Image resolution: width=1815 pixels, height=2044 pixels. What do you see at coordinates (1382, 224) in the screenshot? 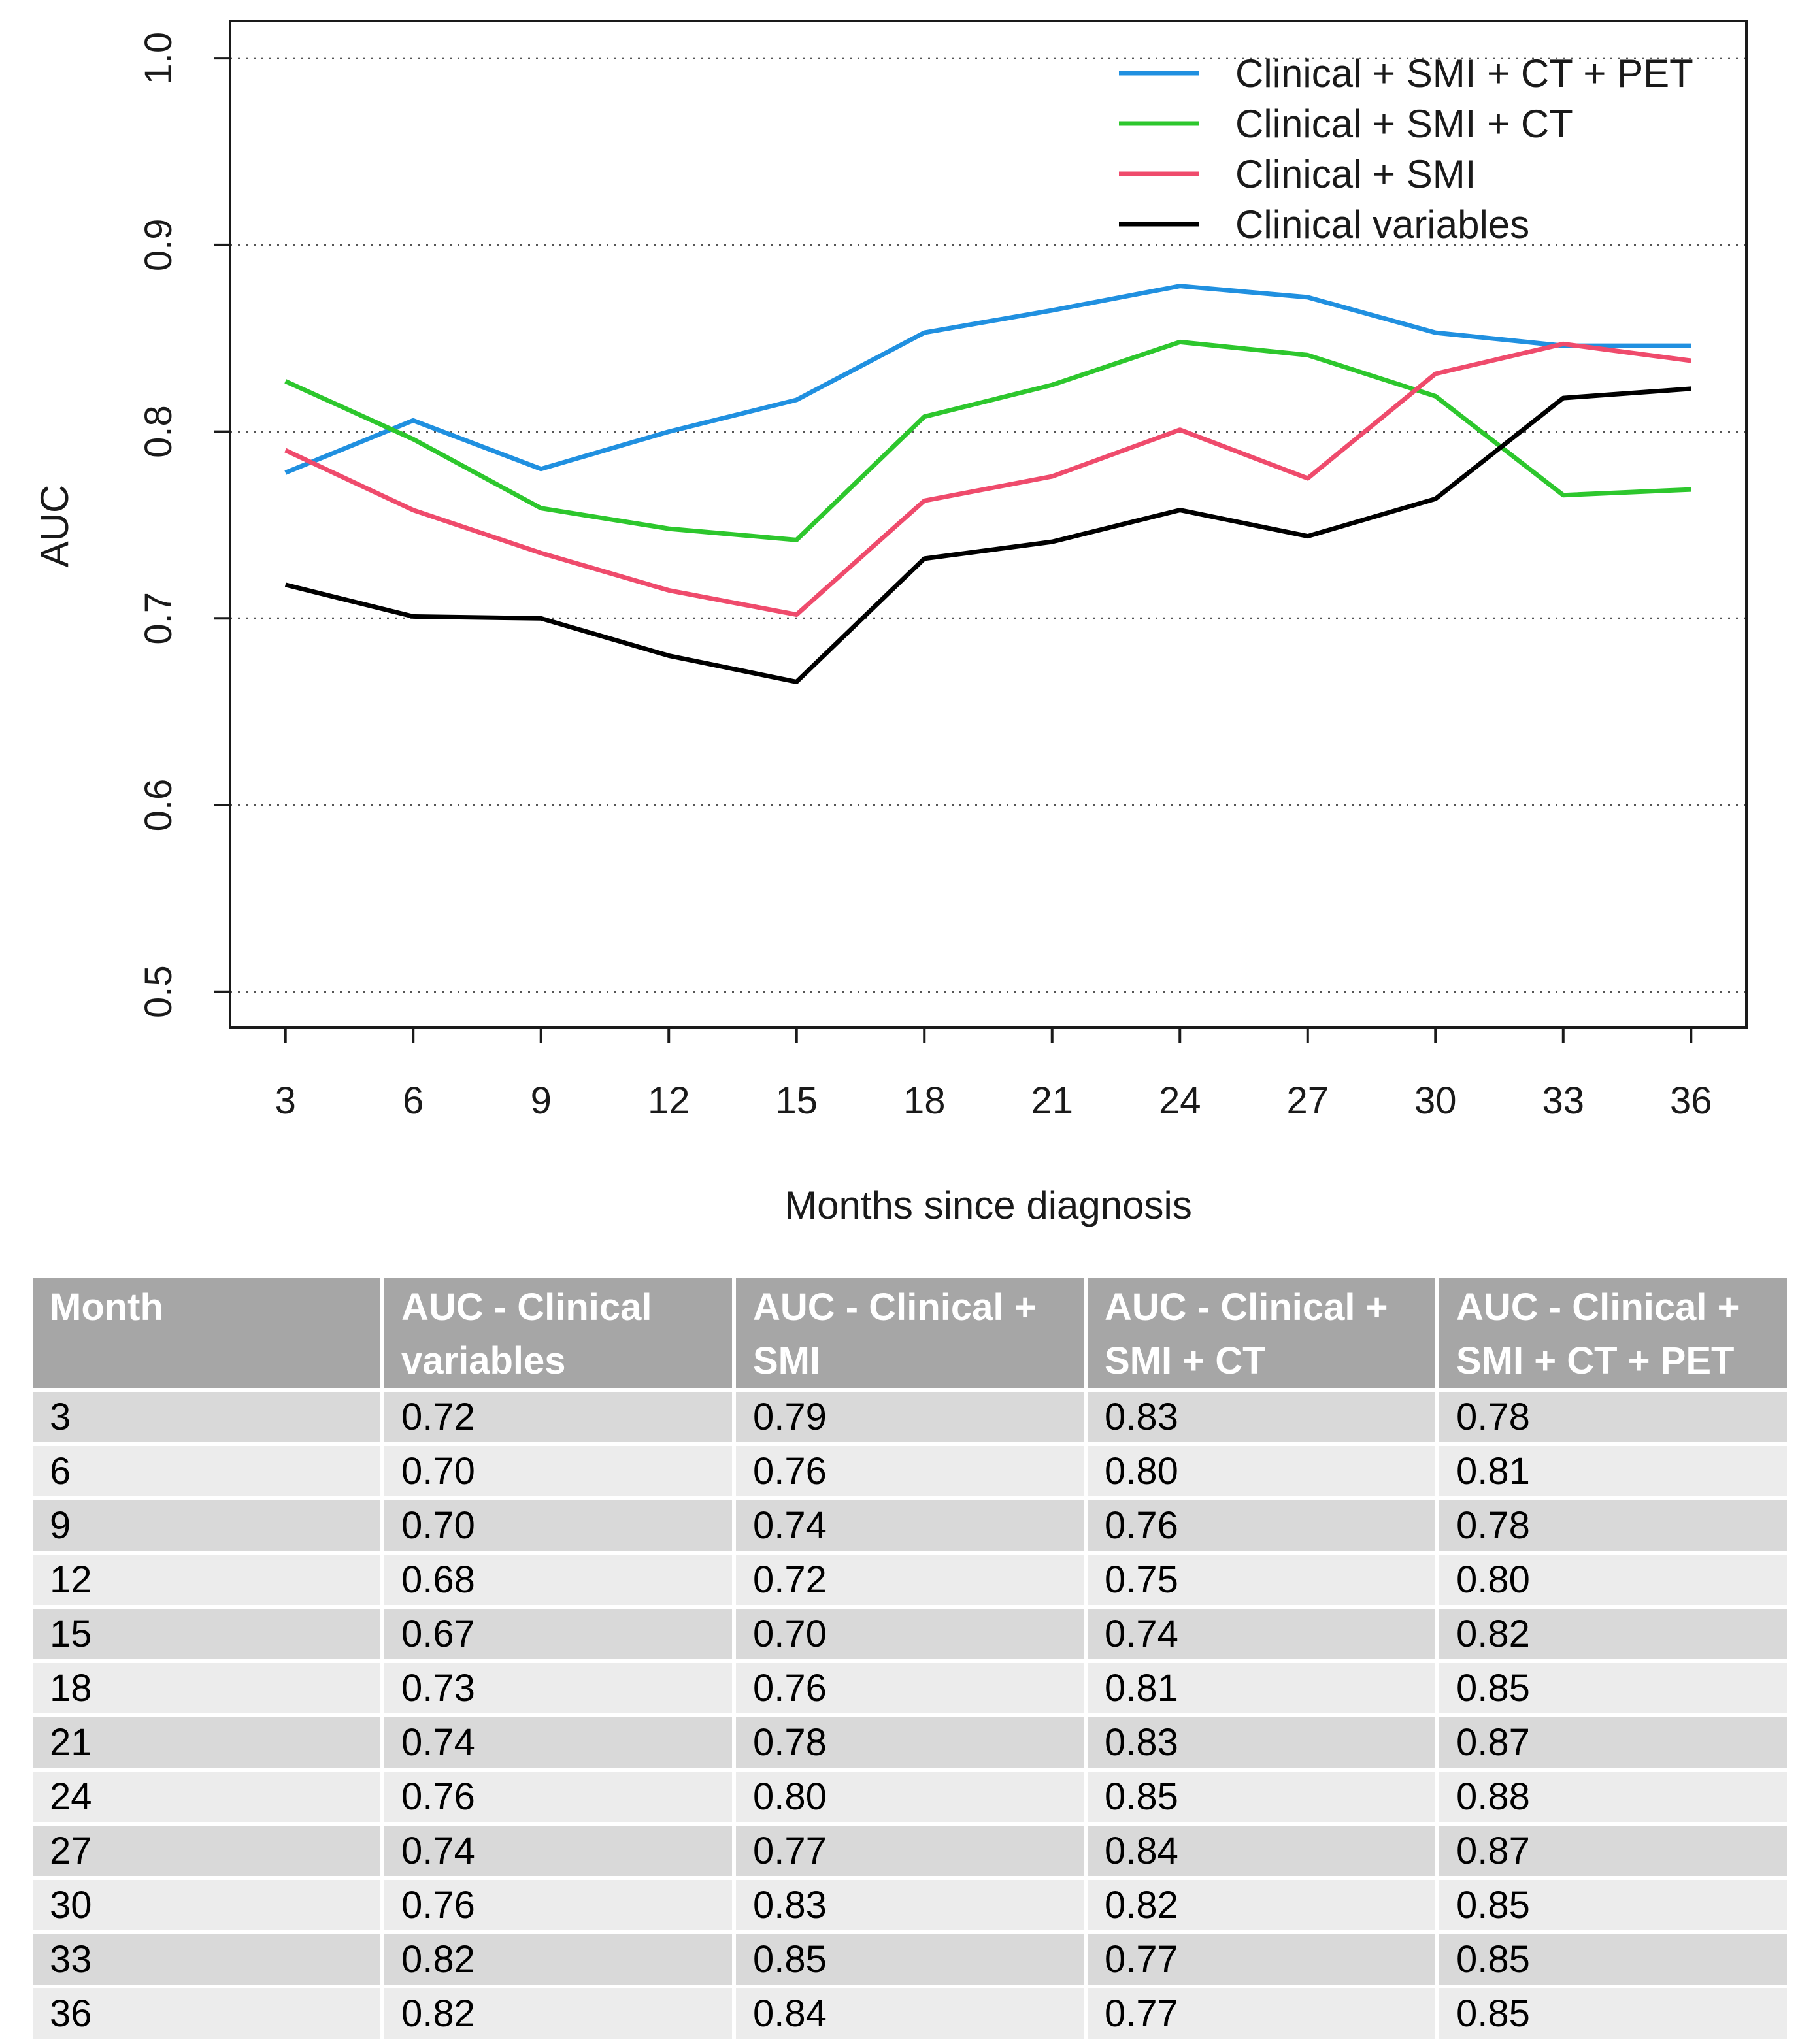
I see `legend-label: Clinical variables` at bounding box center [1382, 224].